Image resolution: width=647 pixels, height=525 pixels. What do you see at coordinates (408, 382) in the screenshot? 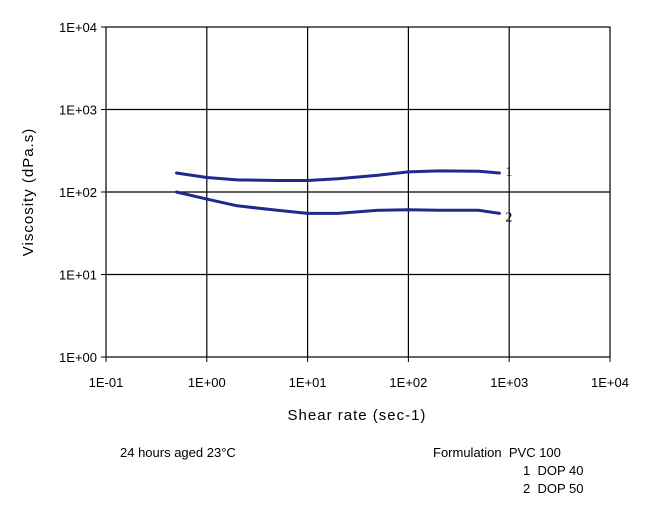
I see `x-tick-label: 1E+02` at bounding box center [408, 382].